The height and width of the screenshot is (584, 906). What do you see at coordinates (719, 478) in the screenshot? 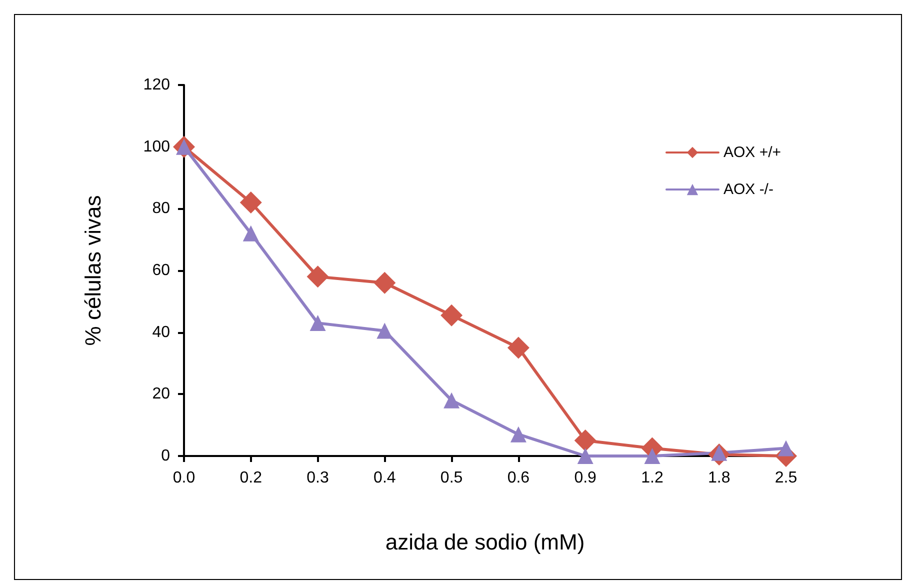
I see `x-tick-label: 1.8` at bounding box center [719, 478].